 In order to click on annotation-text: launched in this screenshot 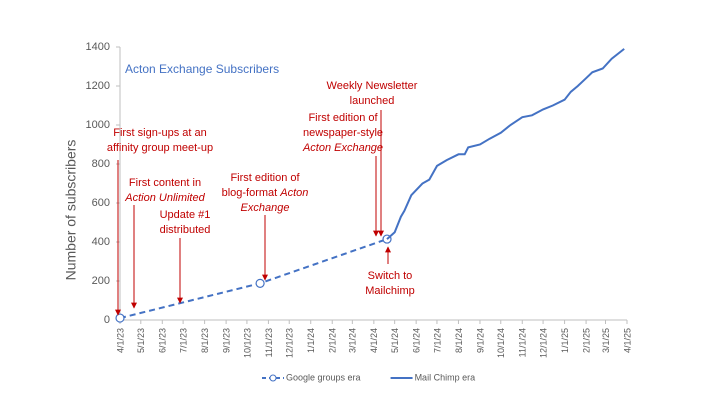, I will do `click(372, 101)`.